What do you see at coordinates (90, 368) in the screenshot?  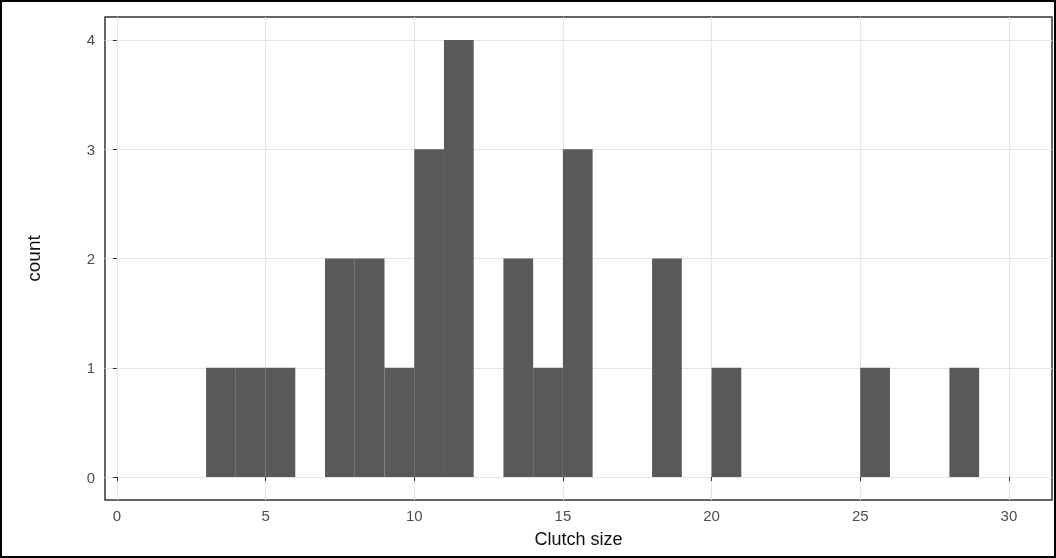 I see `y-tick-label: 1` at bounding box center [90, 368].